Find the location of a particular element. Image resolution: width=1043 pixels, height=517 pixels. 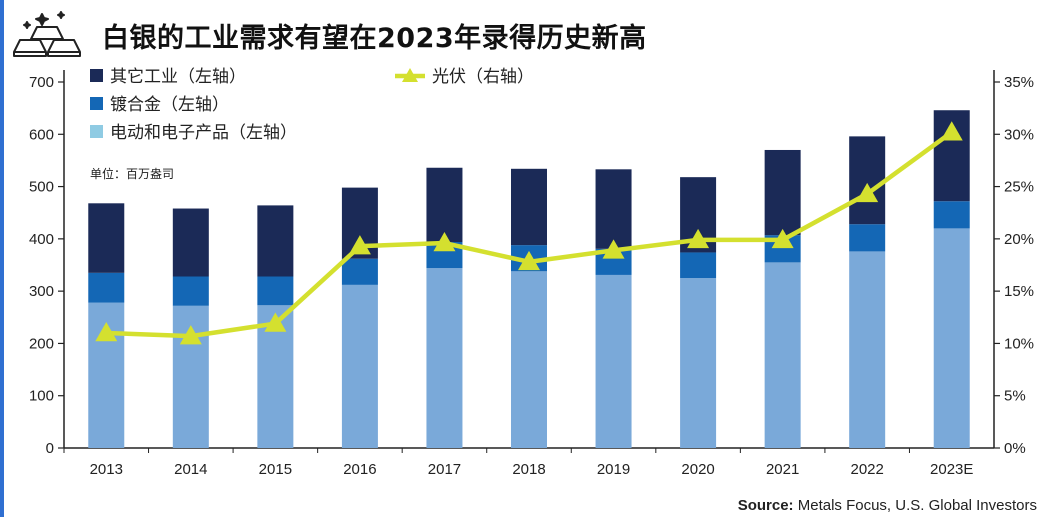

right-tick-label: 5% is located at coordinates (1015, 396).